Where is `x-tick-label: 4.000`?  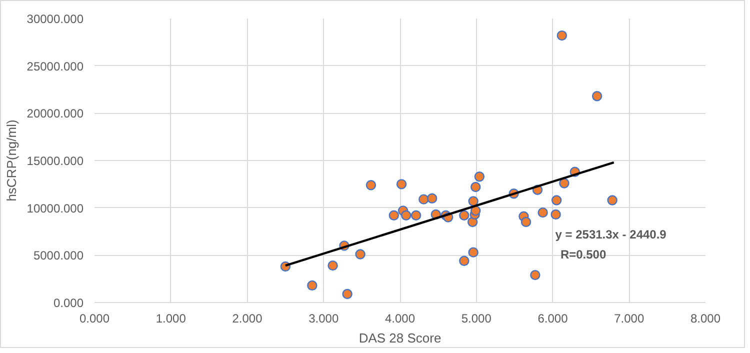 x-tick-label: 4.000 is located at coordinates (400, 319).